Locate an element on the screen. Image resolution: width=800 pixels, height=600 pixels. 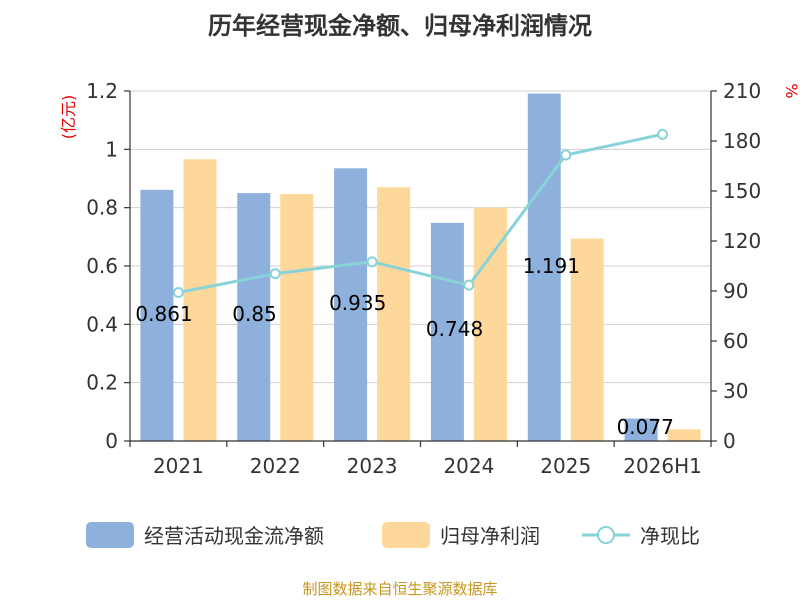
left-axis-tick-label: 0.2 is located at coordinates (102, 383).